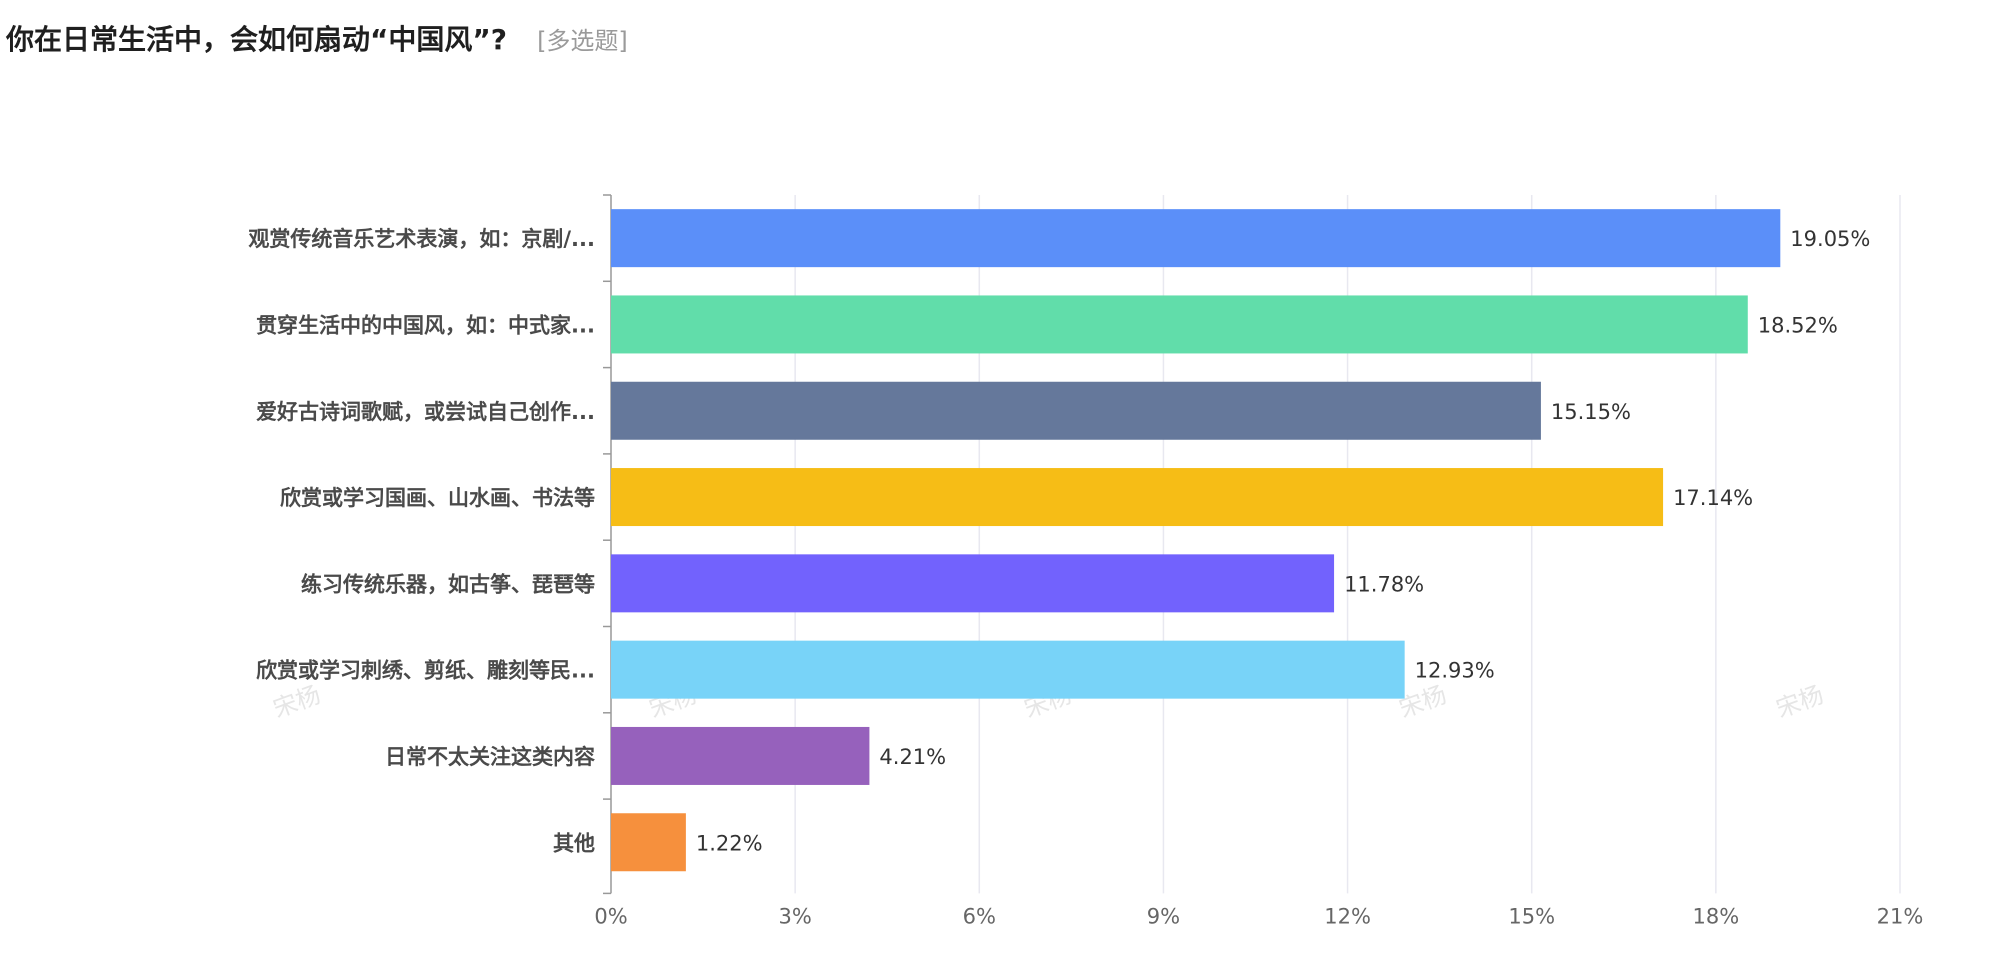 The width and height of the screenshot is (2003, 964). I want to click on category-label: 欣赏或学习国画、山水画、书法等, so click(437, 498).